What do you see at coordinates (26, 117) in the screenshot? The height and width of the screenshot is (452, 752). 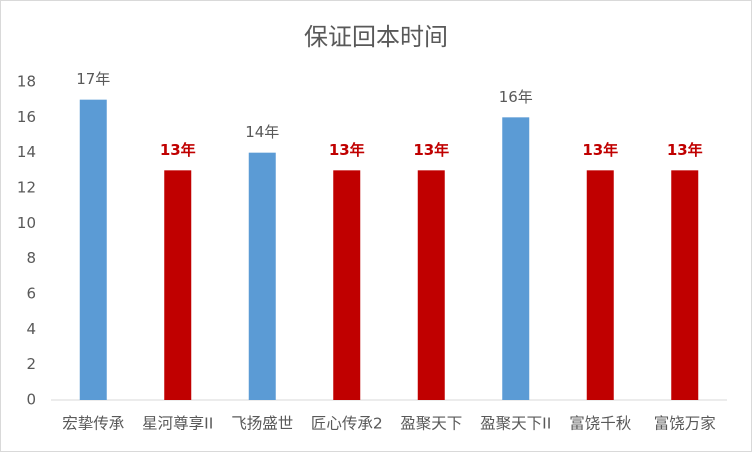 I see `y-tick-label: 16` at bounding box center [26, 117].